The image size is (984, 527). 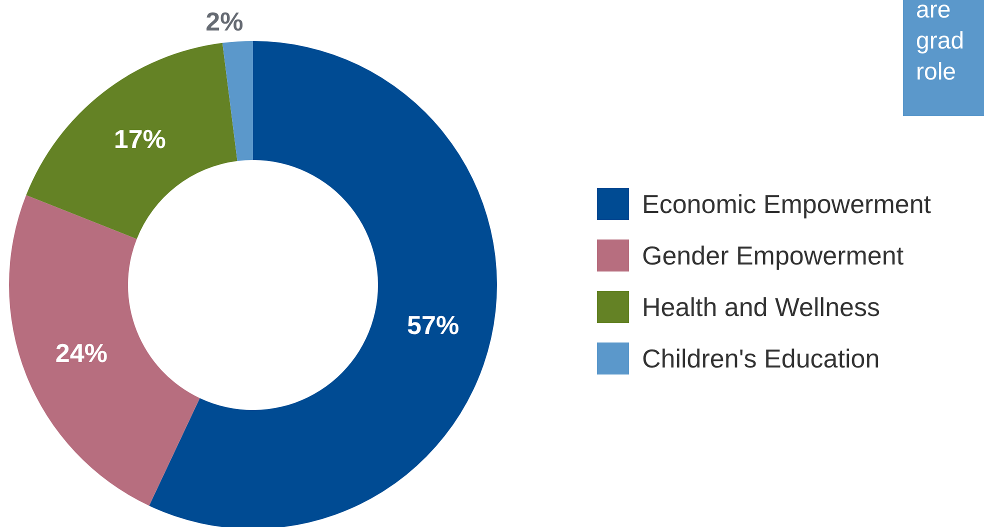 I want to click on data-label: 2%, so click(x=225, y=21).